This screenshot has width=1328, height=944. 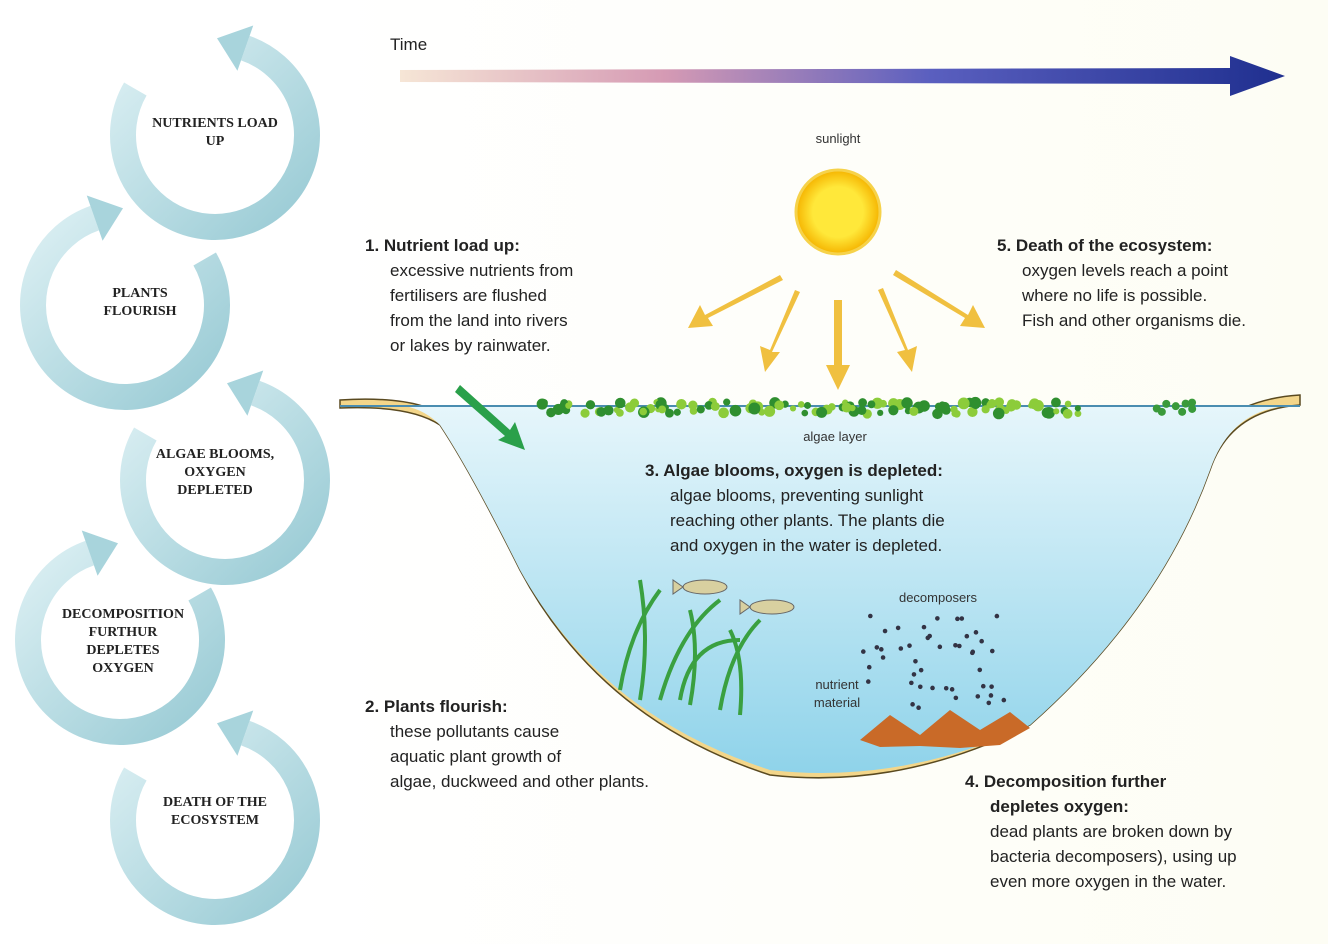 I want to click on step-title: 4. Decomposition further, so click(x=1066, y=781).